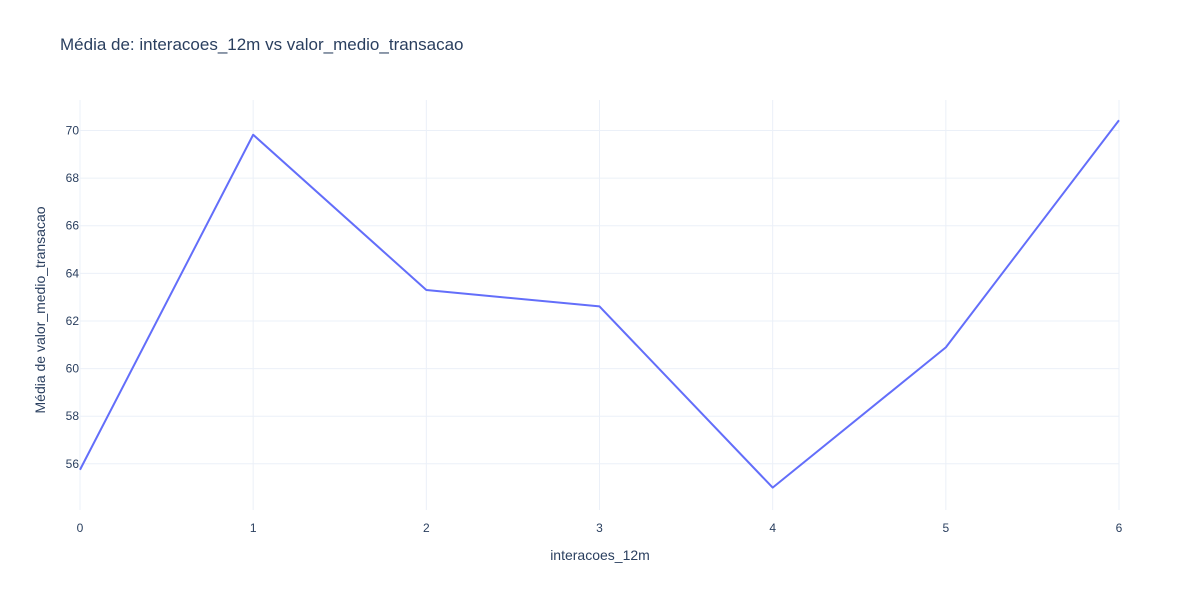 This screenshot has width=1200, height=605. Describe the element at coordinates (73, 464) in the screenshot. I see `y-tick-label: 56` at that location.